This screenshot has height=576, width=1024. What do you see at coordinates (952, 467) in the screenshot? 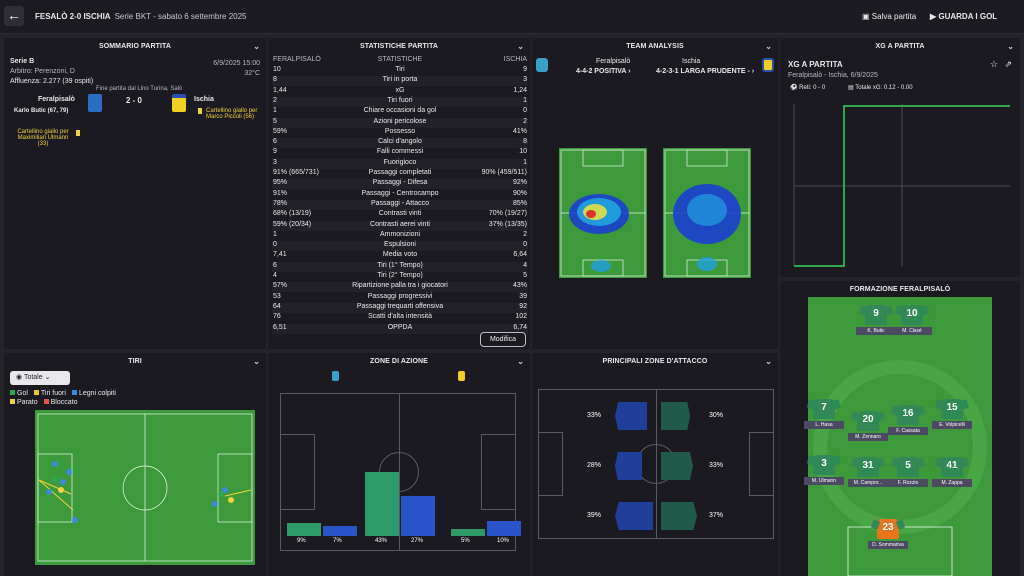
I see `player-shirt: 41` at bounding box center [952, 467].